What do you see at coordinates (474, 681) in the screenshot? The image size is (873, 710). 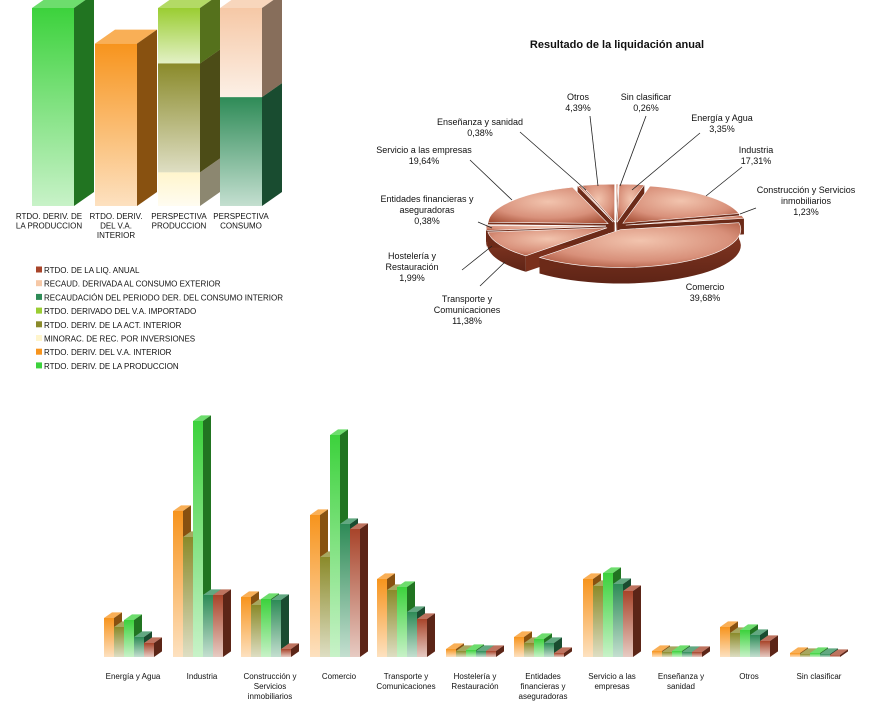 I see `grouped-category-label: Hostelería y Restauración` at bounding box center [474, 681].